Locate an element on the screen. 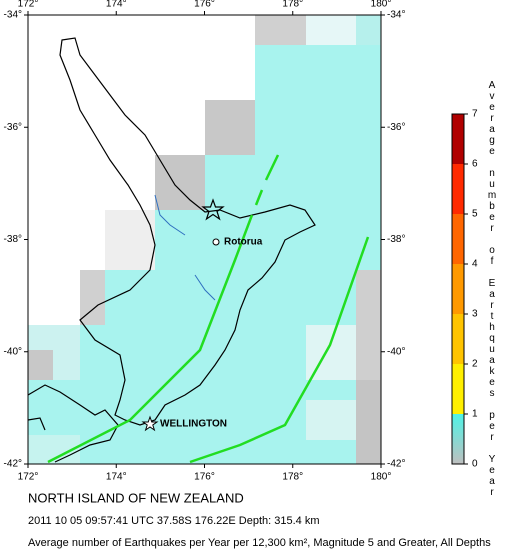  map-title: NORTH ISLAND OF NEW ZEALAND is located at coordinates (136, 497).